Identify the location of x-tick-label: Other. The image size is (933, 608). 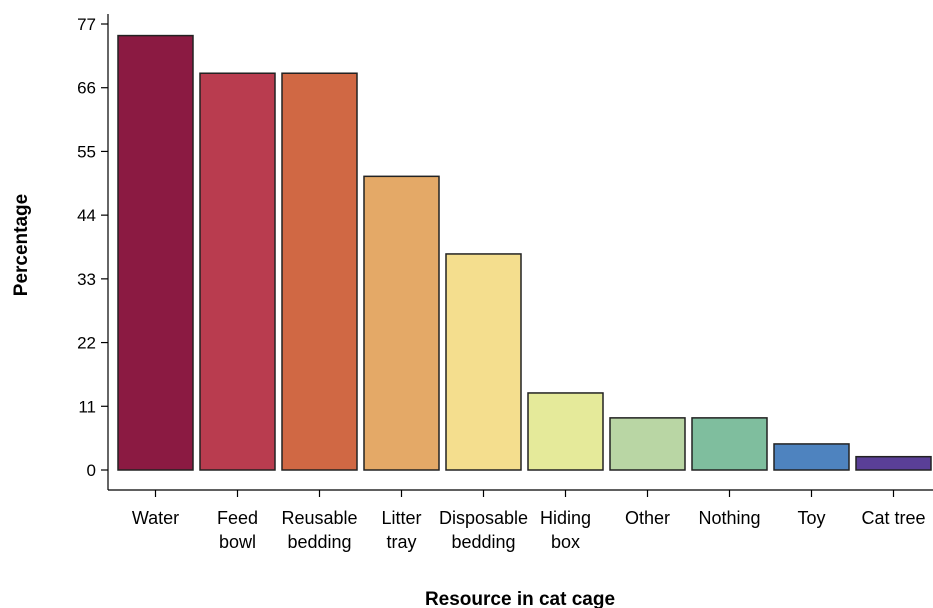
(647, 518).